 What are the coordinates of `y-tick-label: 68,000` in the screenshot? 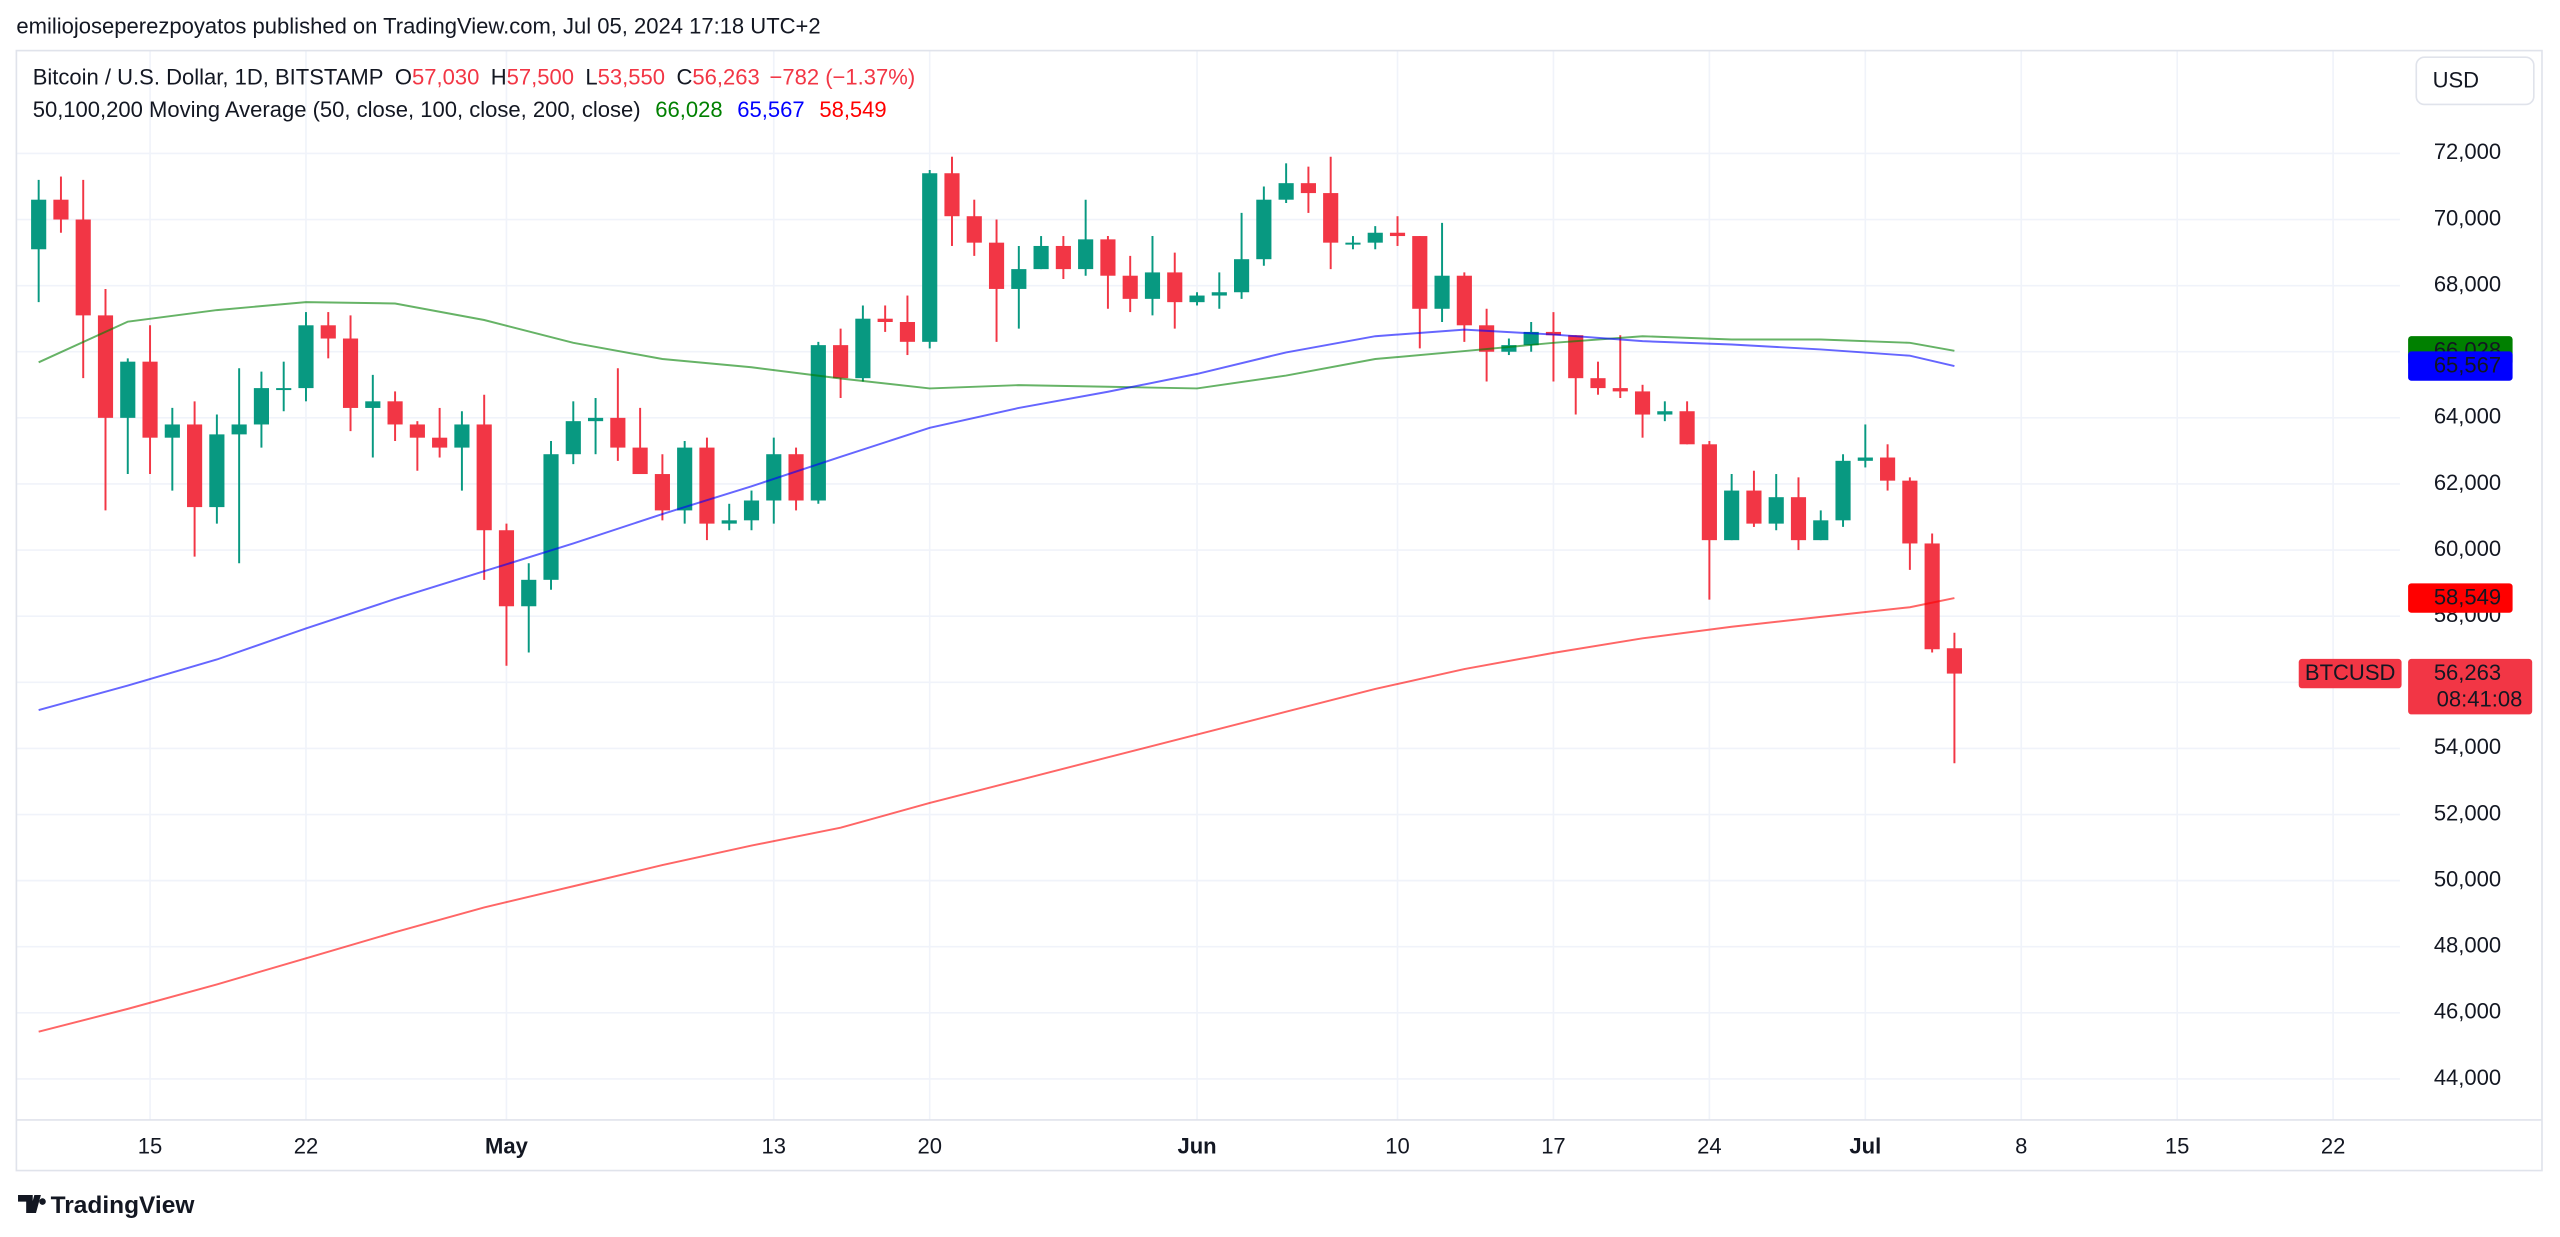 It's located at (2467, 283).